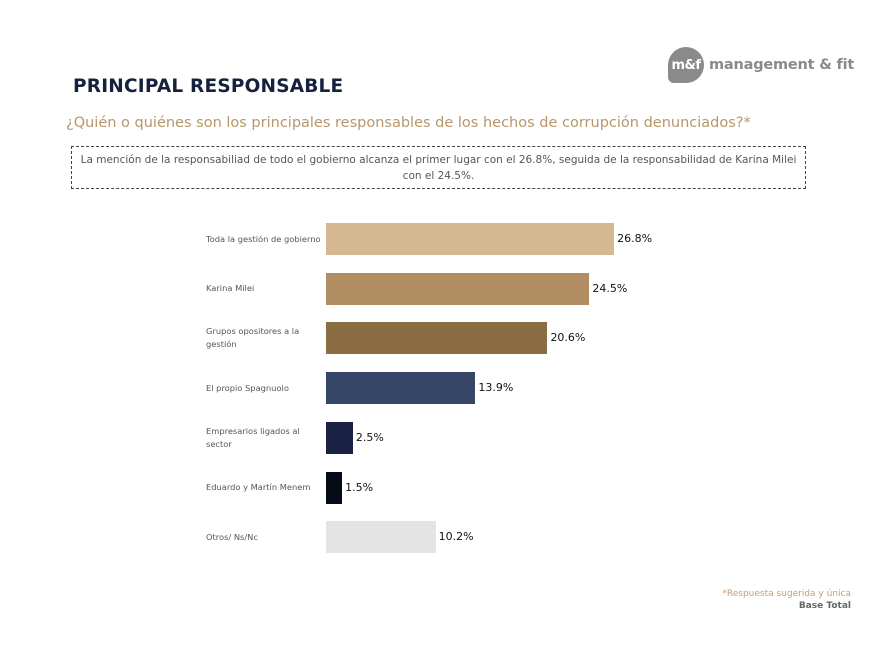 Image resolution: width=887 pixels, height=652 pixels. What do you see at coordinates (786, 594) in the screenshot?
I see `footnote: *Respuesta sugerida y única` at bounding box center [786, 594].